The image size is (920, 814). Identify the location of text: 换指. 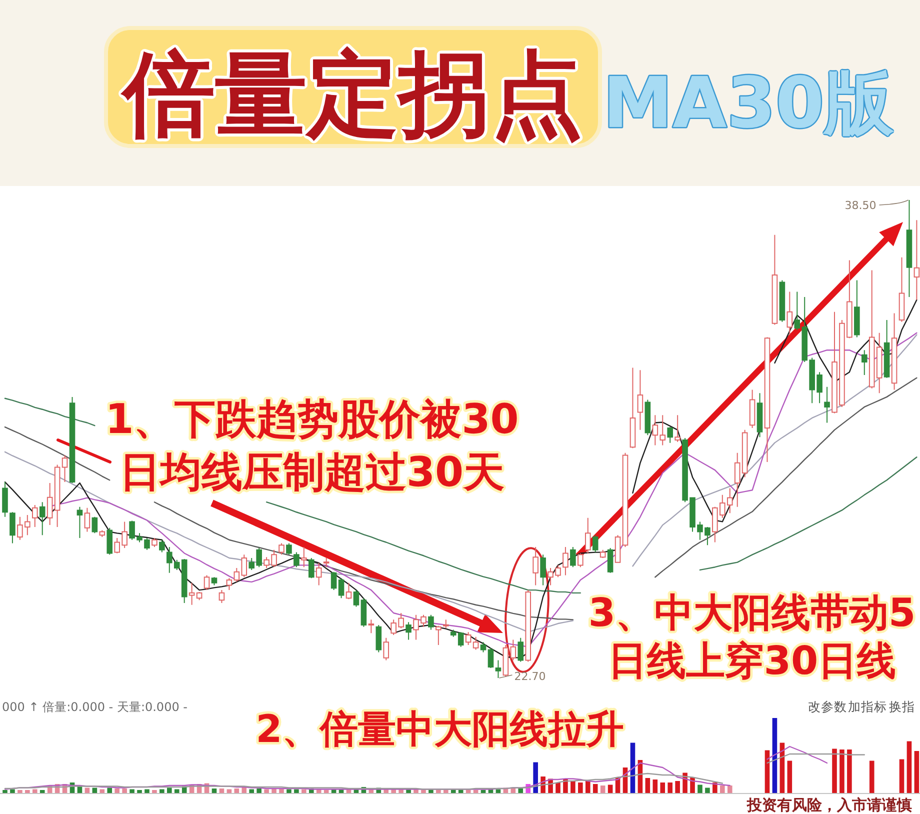
(902, 706).